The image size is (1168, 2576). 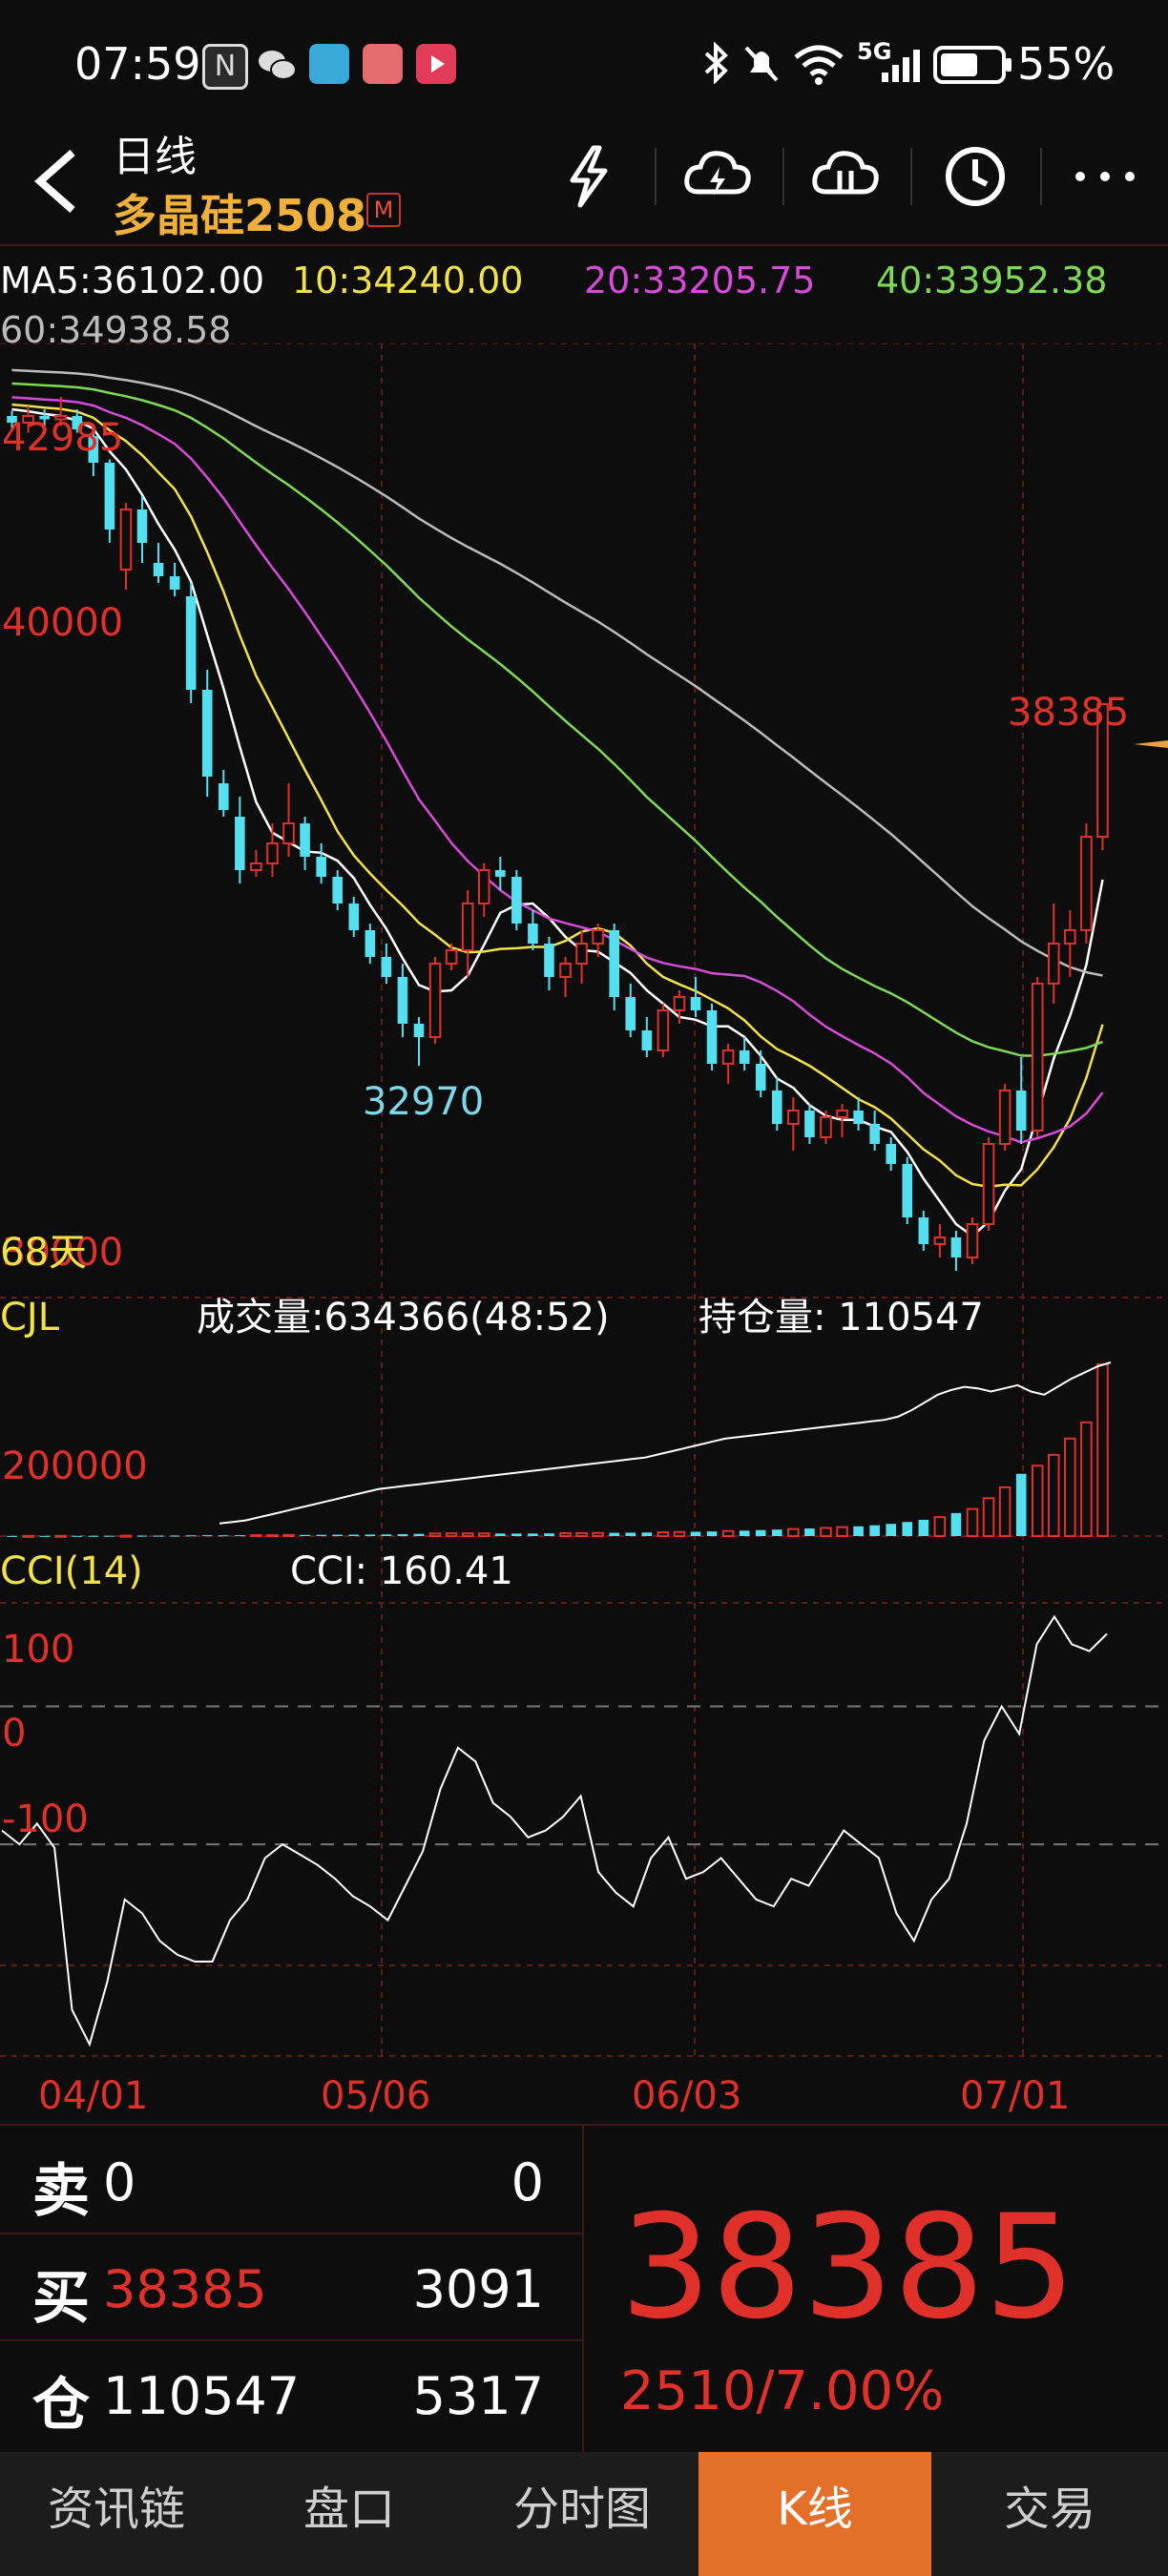 I want to click on date-axis-label: 05/06, so click(x=376, y=2096).